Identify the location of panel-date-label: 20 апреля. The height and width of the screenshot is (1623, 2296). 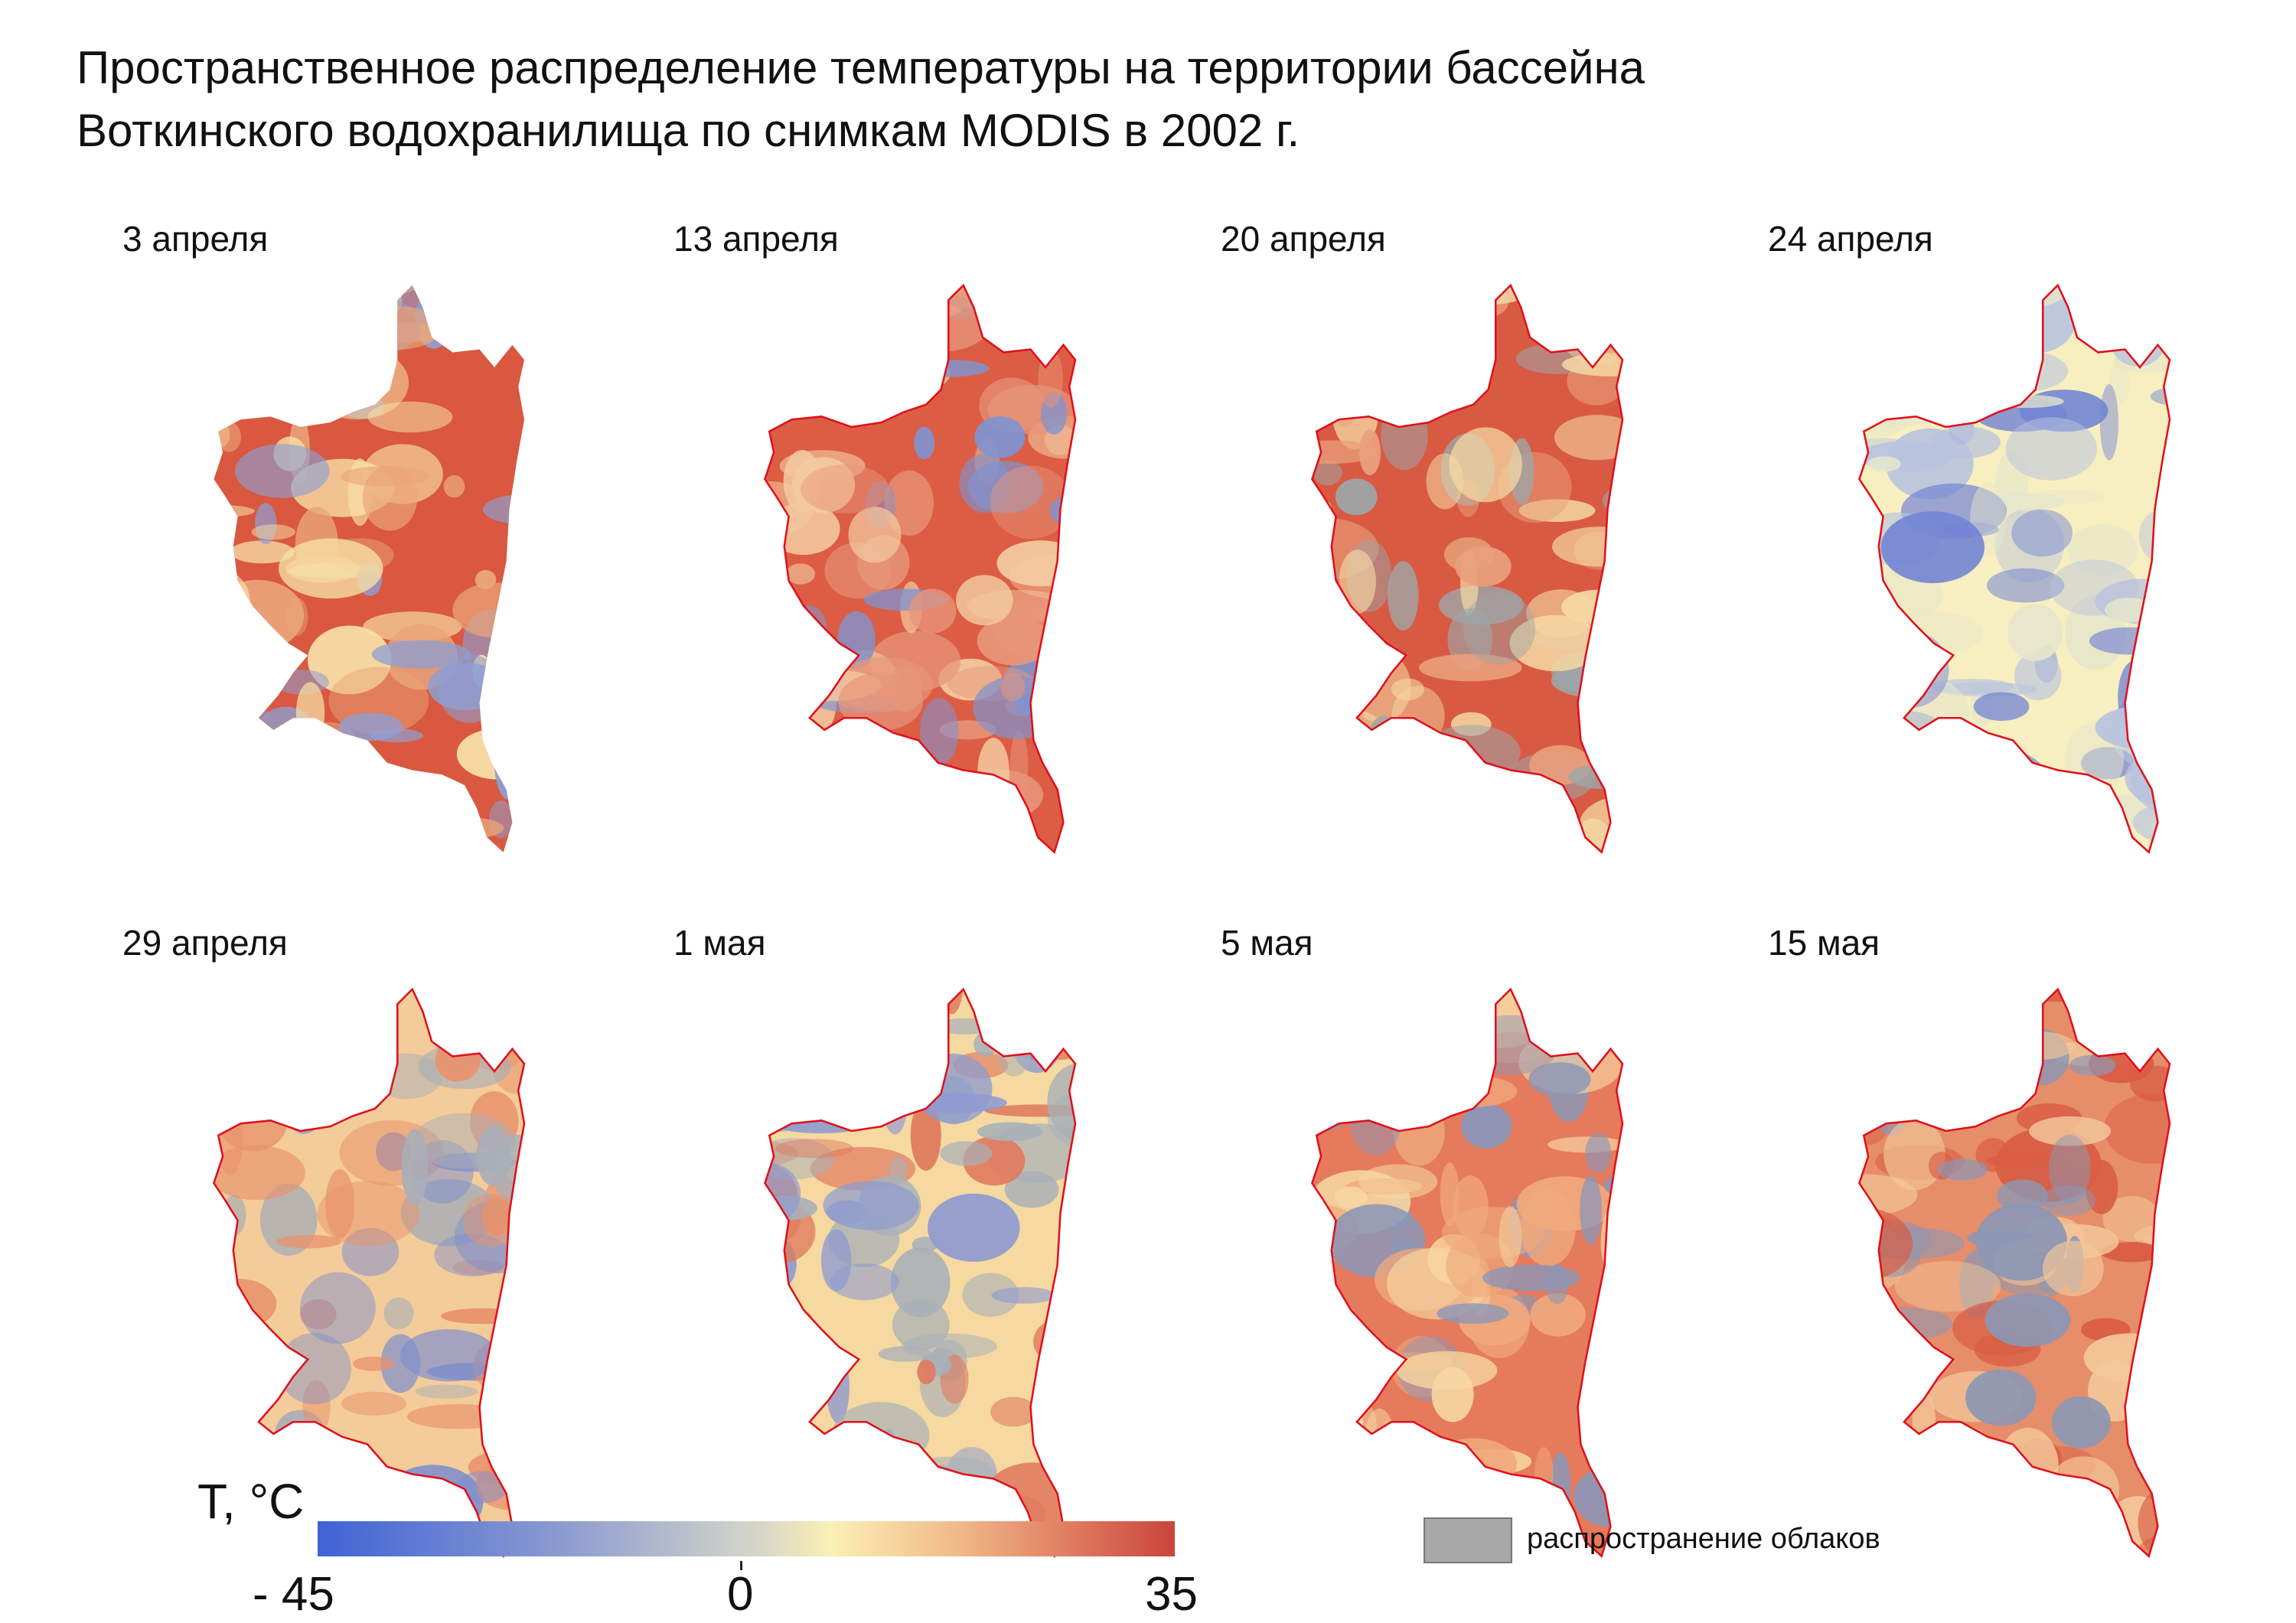
(1303, 239).